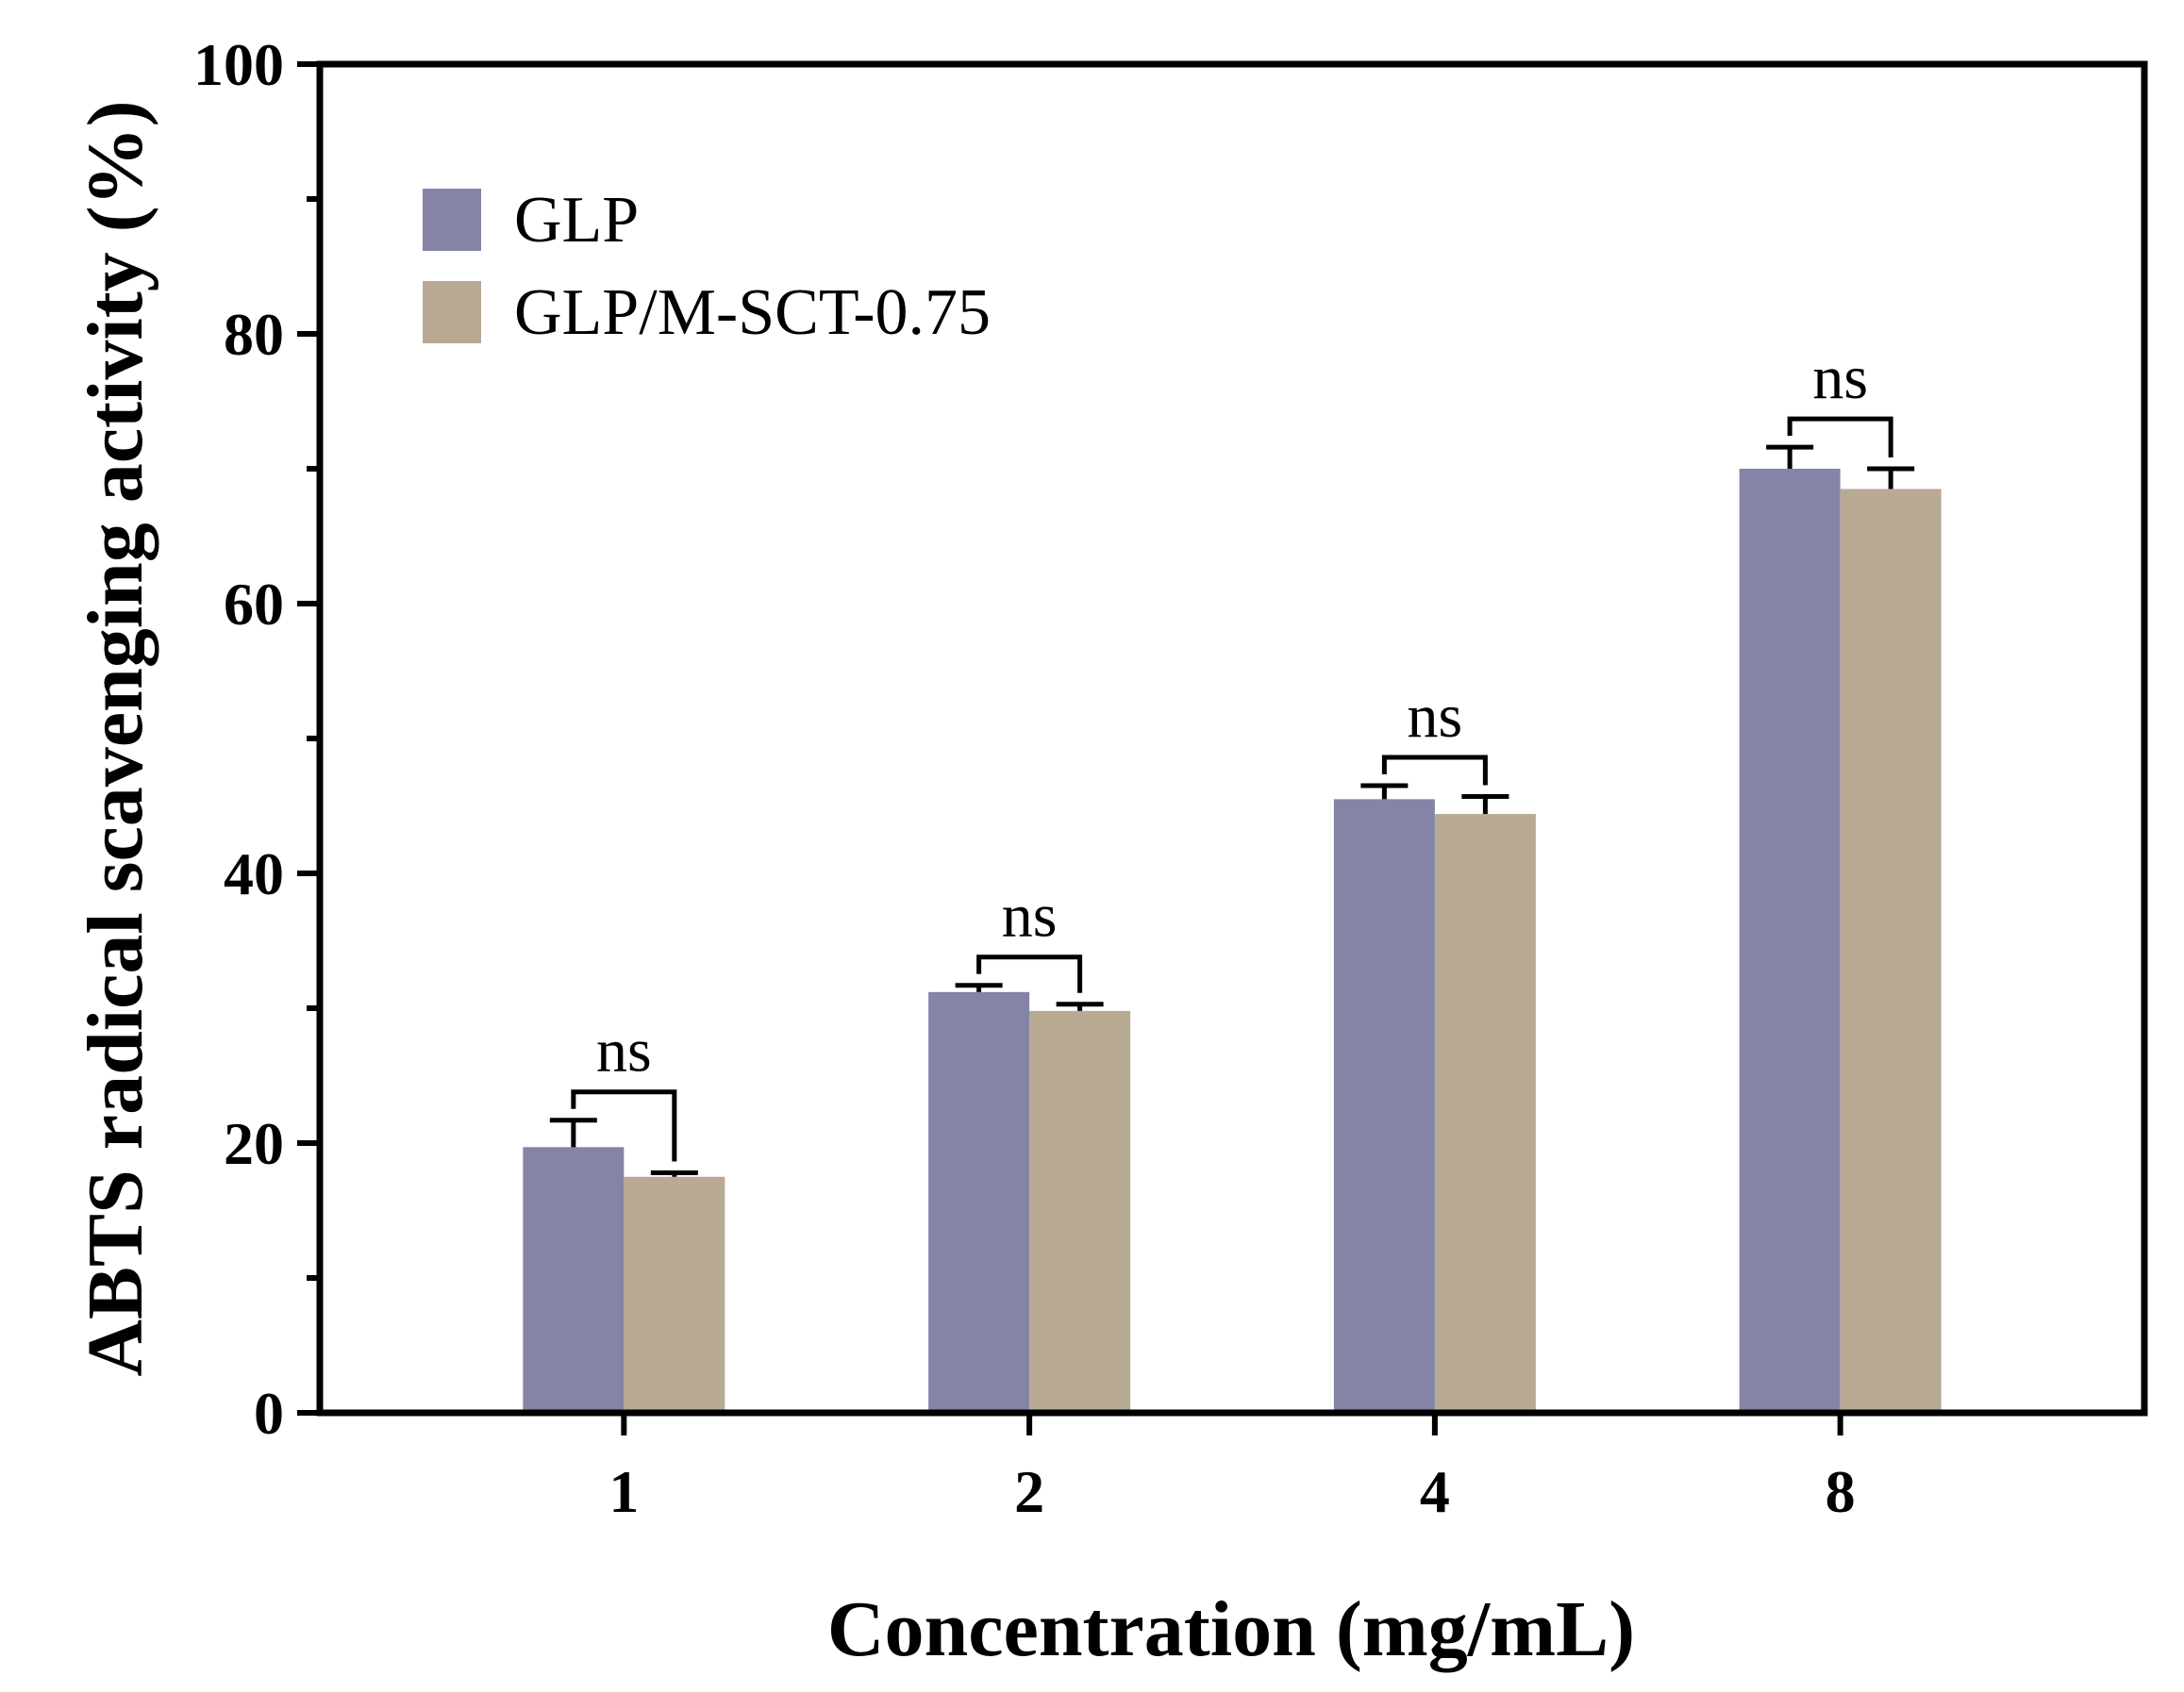 The image size is (2184, 1692). Describe the element at coordinates (238, 65) in the screenshot. I see `y-tick-label-100: 100` at that location.